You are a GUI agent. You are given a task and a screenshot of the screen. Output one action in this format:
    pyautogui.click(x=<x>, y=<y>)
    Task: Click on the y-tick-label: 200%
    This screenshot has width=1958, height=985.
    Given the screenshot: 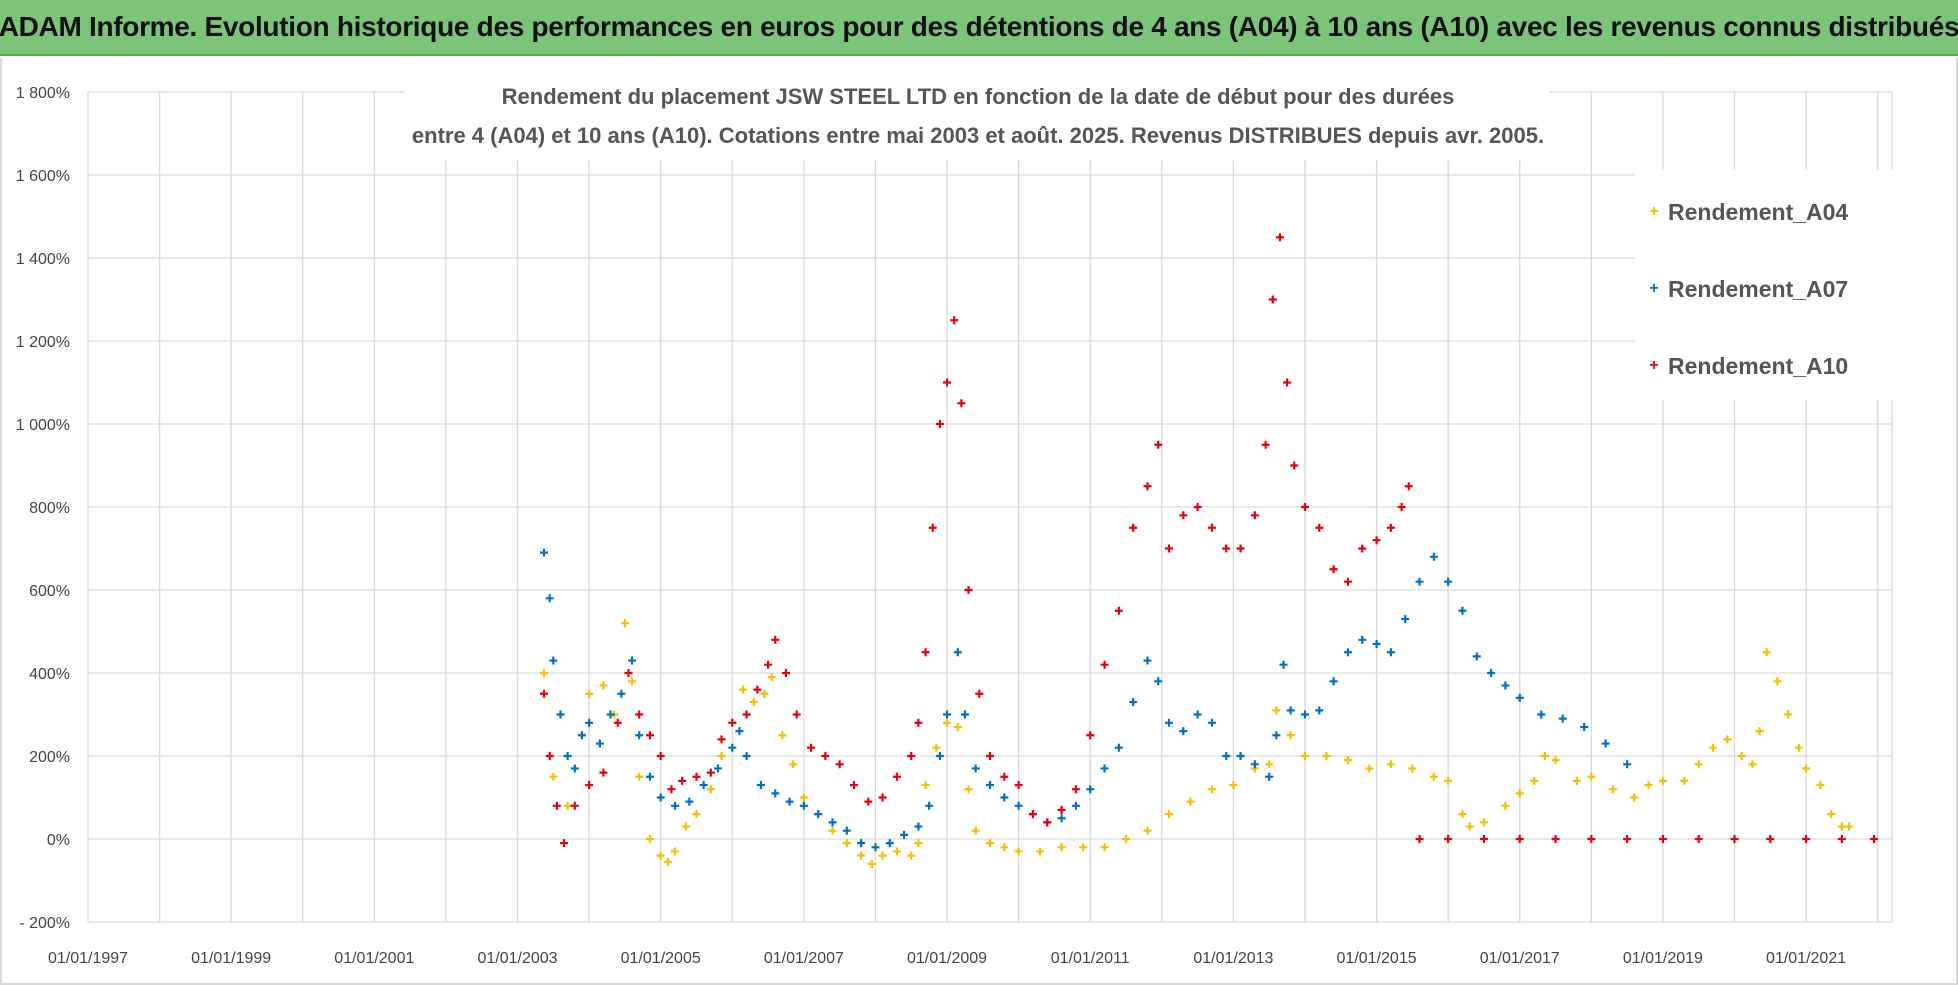 What is the action you would take?
    pyautogui.click(x=49, y=757)
    